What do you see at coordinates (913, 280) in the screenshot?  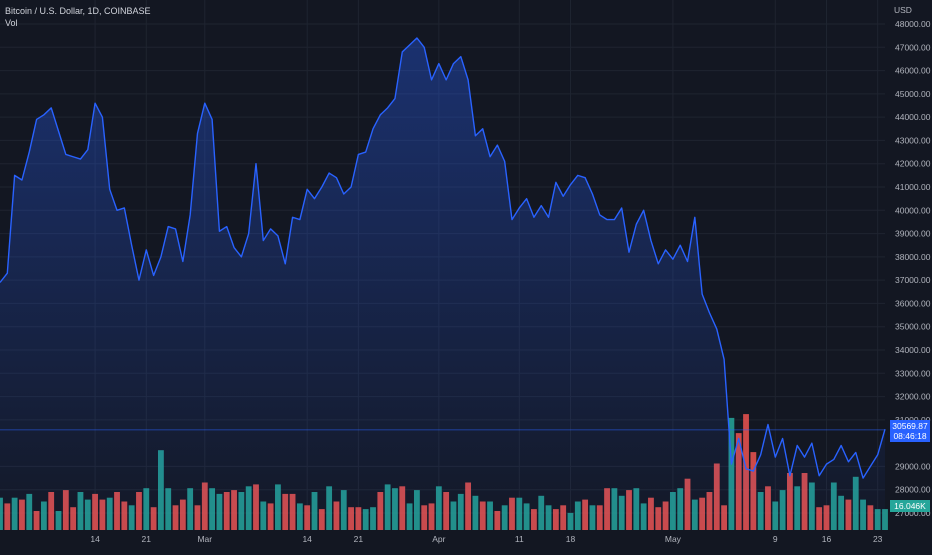 I see `price-tick-label: 37000.00` at bounding box center [913, 280].